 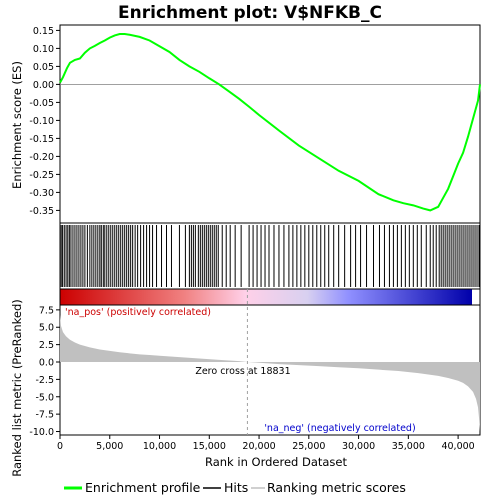 I want to click on x-tick-label: 40,000, so click(x=457, y=446).